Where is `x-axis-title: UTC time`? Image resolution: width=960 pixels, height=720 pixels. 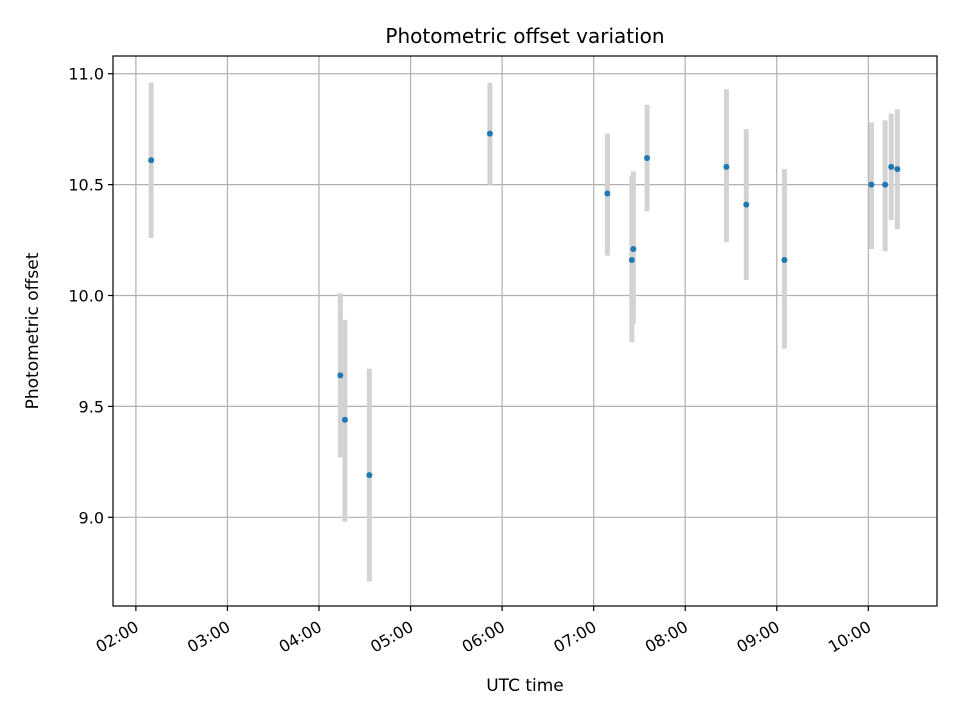
x-axis-title: UTC time is located at coordinates (525, 686).